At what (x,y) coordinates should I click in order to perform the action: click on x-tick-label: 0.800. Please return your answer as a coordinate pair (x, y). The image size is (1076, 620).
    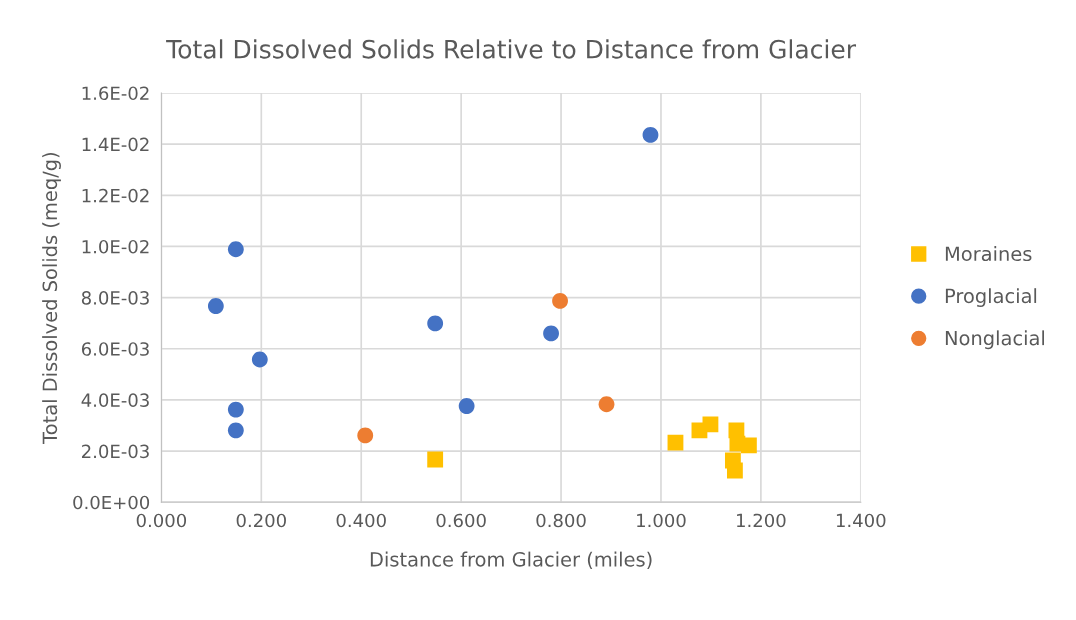
    Looking at the image, I should click on (561, 520).